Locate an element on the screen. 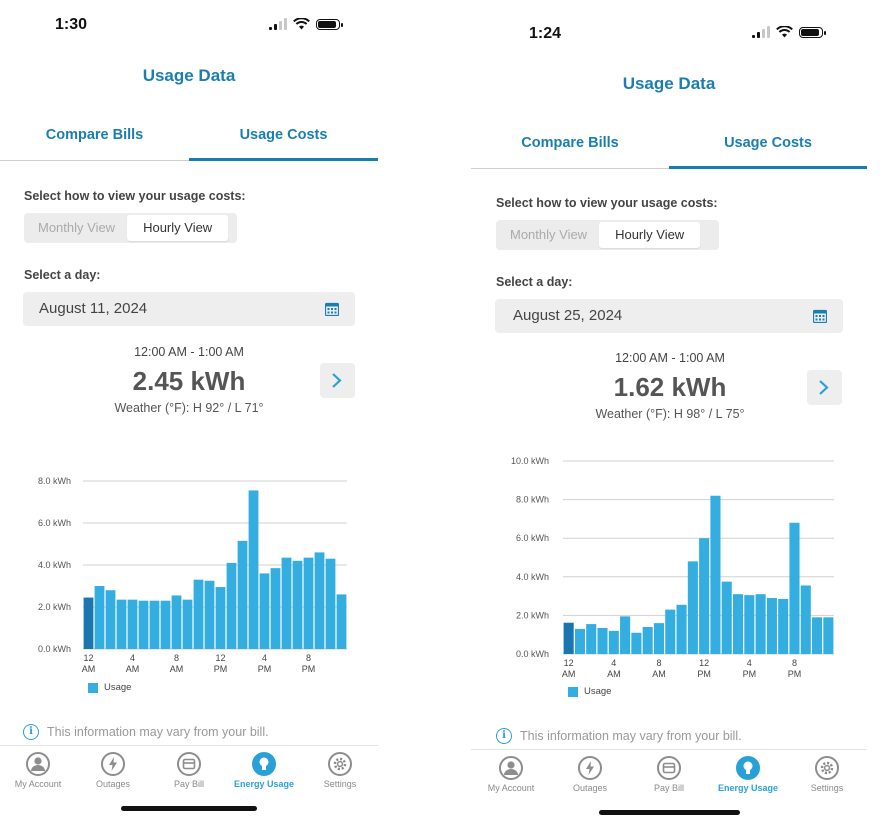 This screenshot has width=882, height=819. y-tick-label: 8.0 kWh is located at coordinates (54, 481).